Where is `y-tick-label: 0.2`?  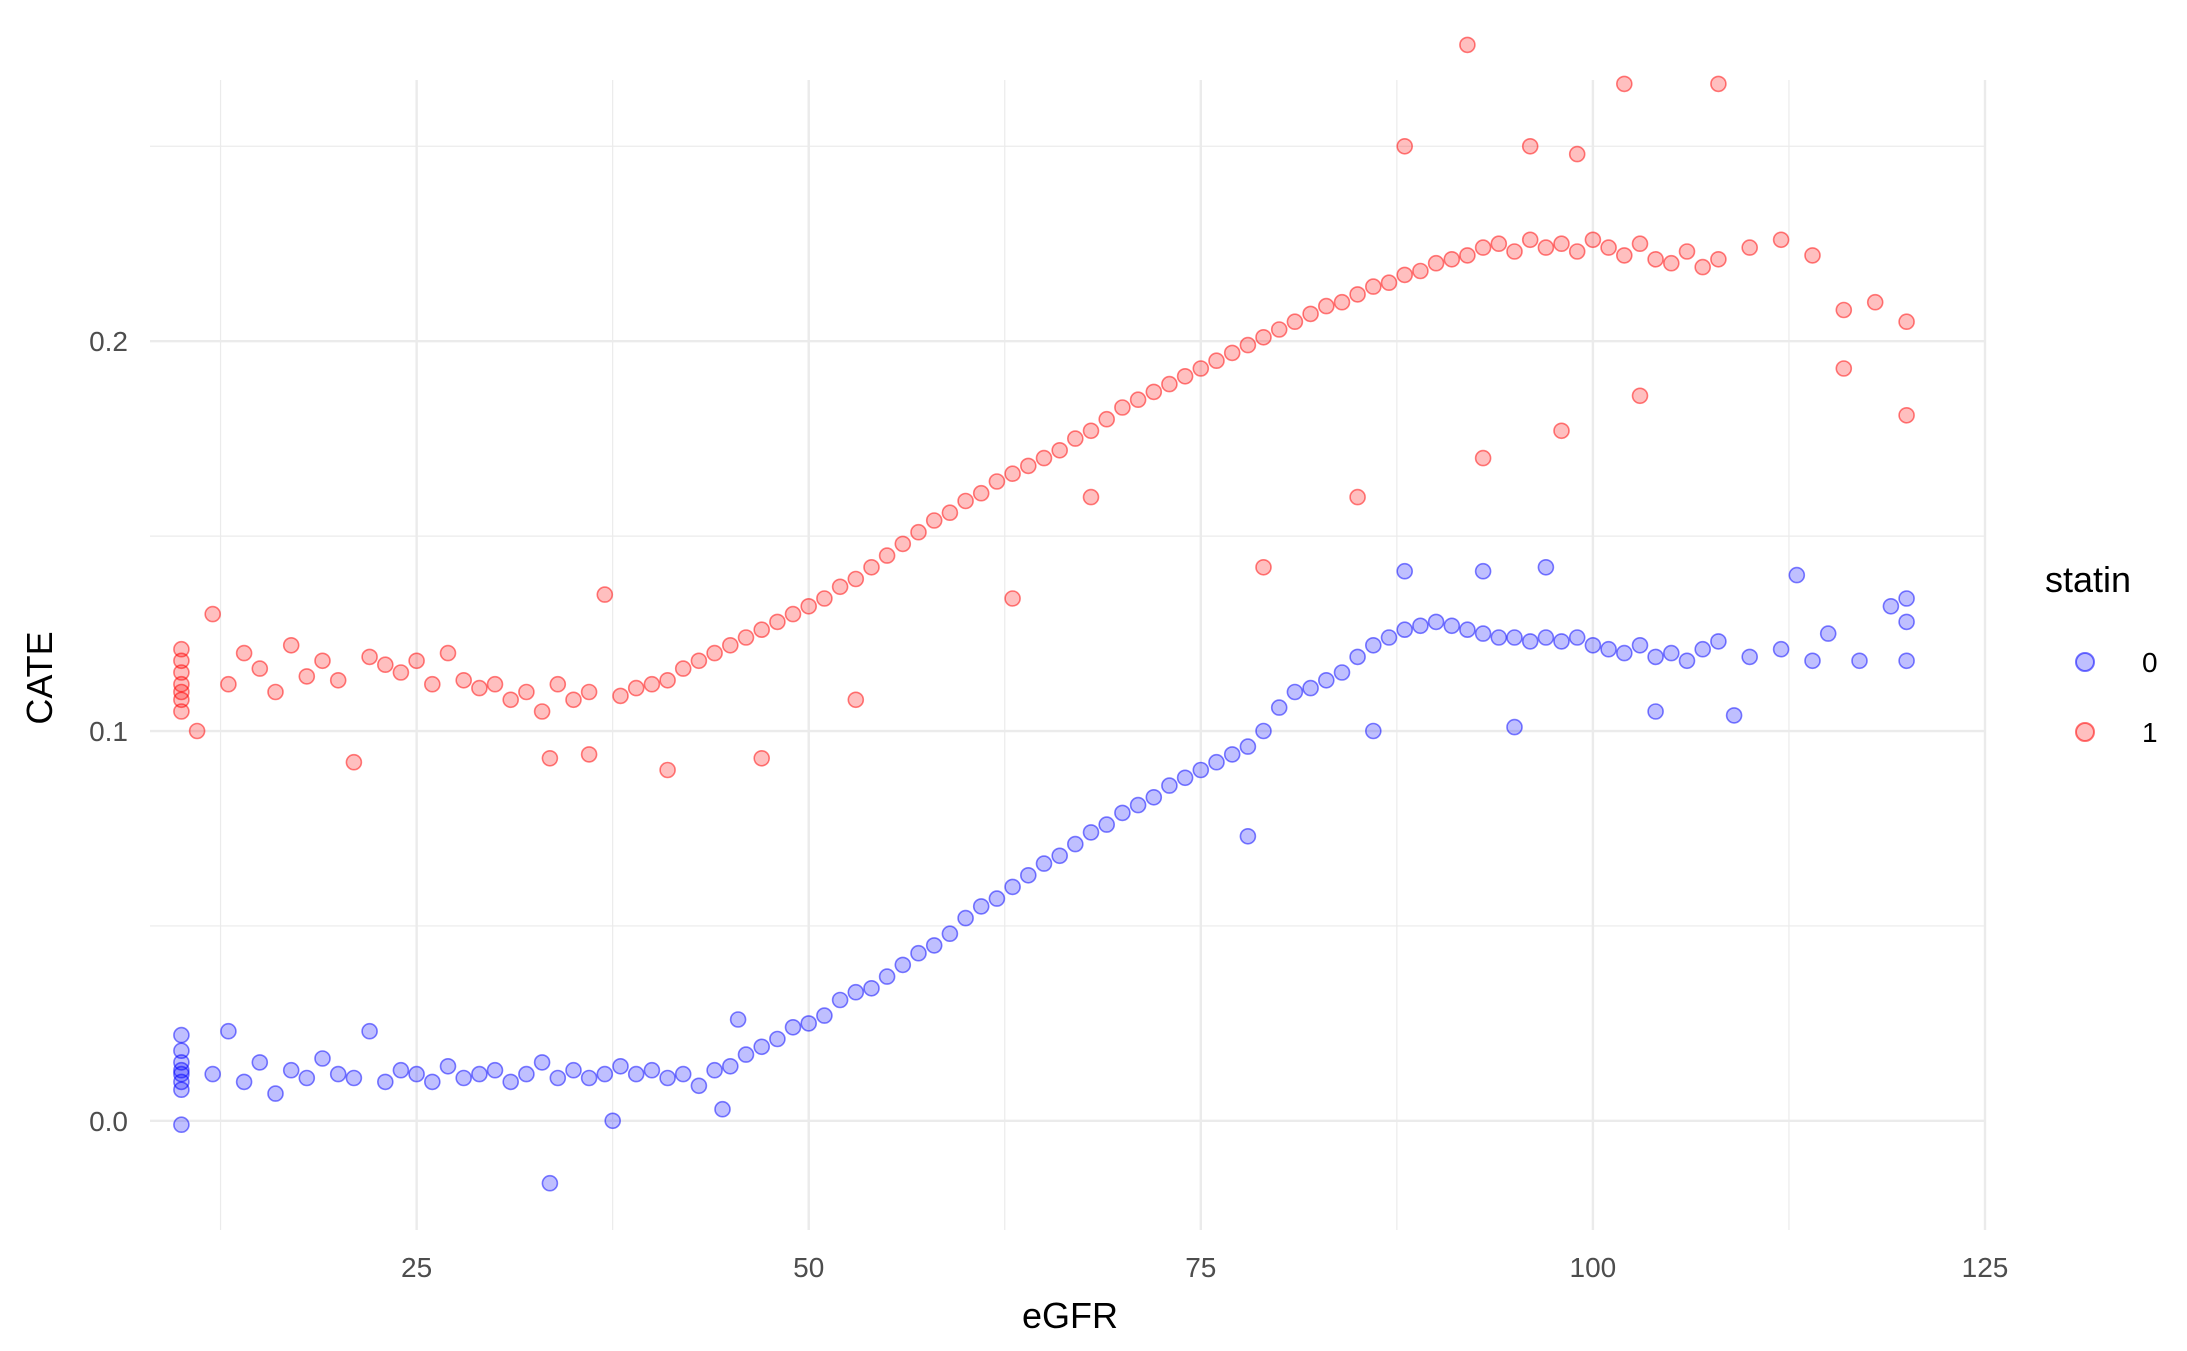
y-tick-label: 0.2 is located at coordinates (108, 341).